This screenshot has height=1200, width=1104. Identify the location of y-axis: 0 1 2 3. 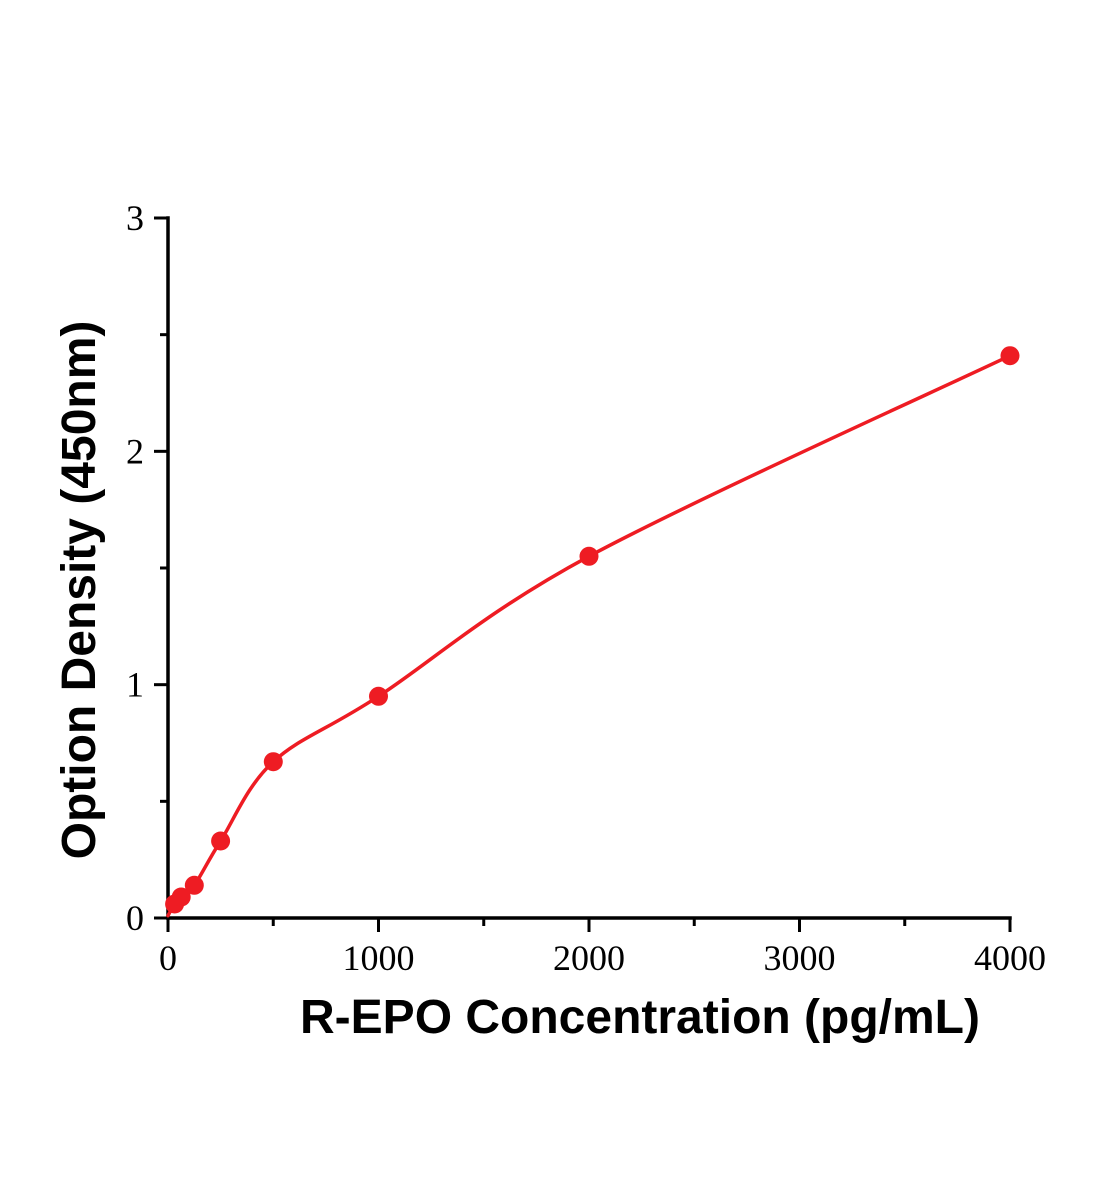
(148, 568).